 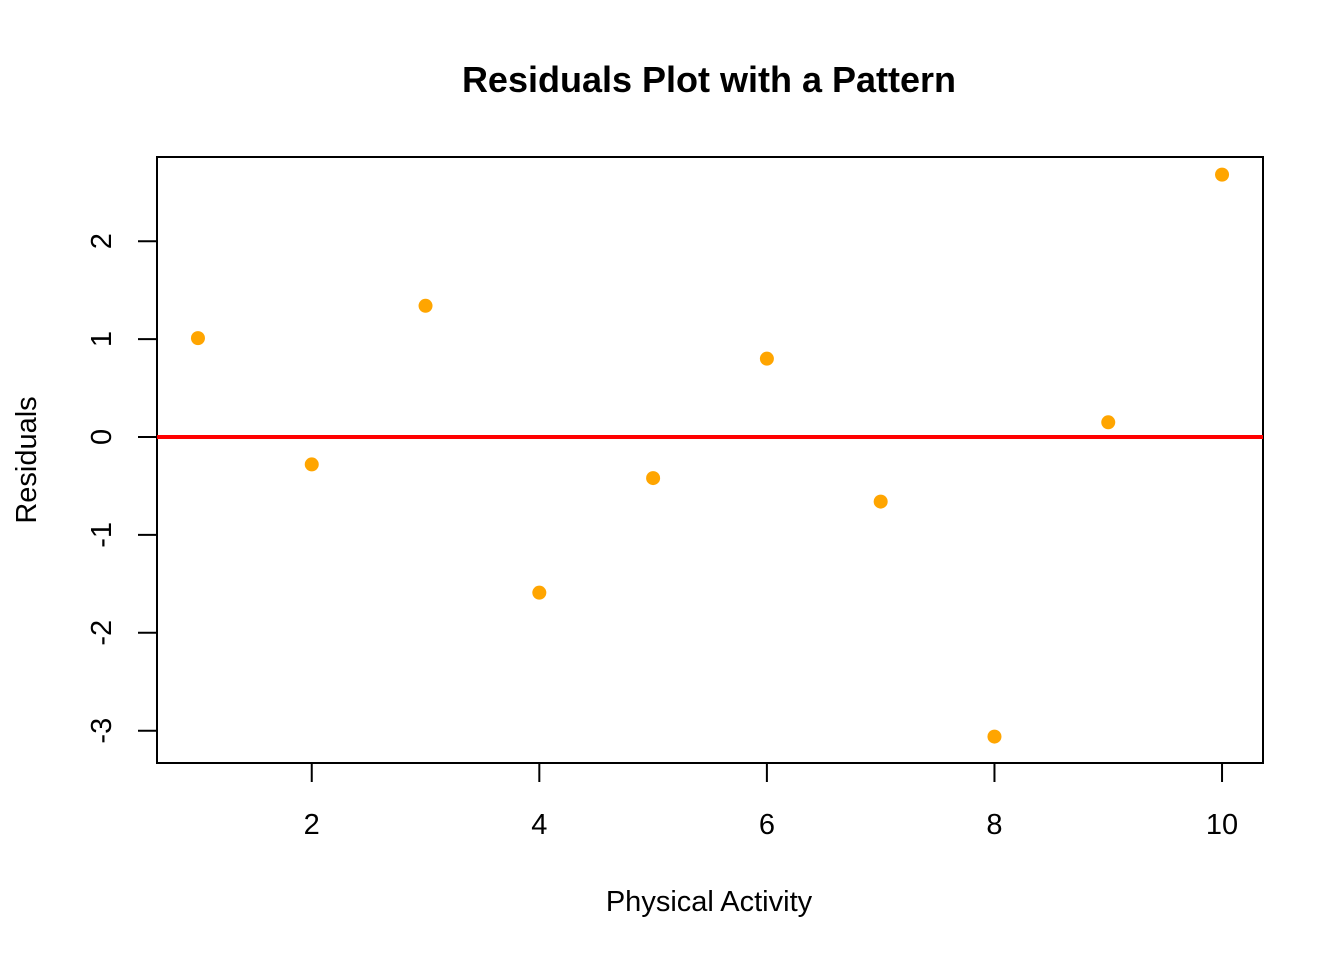 I want to click on x-tick-label: 6, so click(x=767, y=825).